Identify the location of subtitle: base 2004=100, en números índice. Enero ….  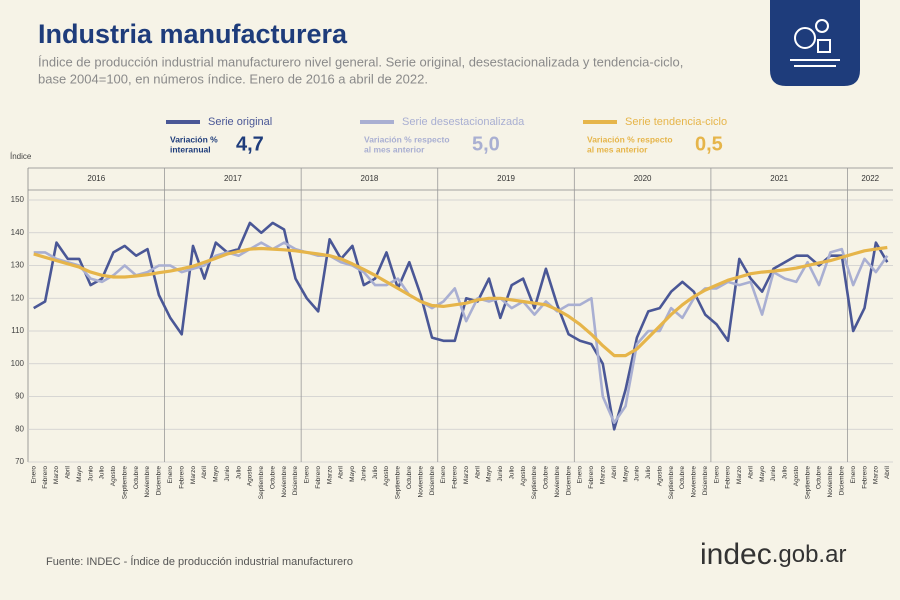
(233, 78).